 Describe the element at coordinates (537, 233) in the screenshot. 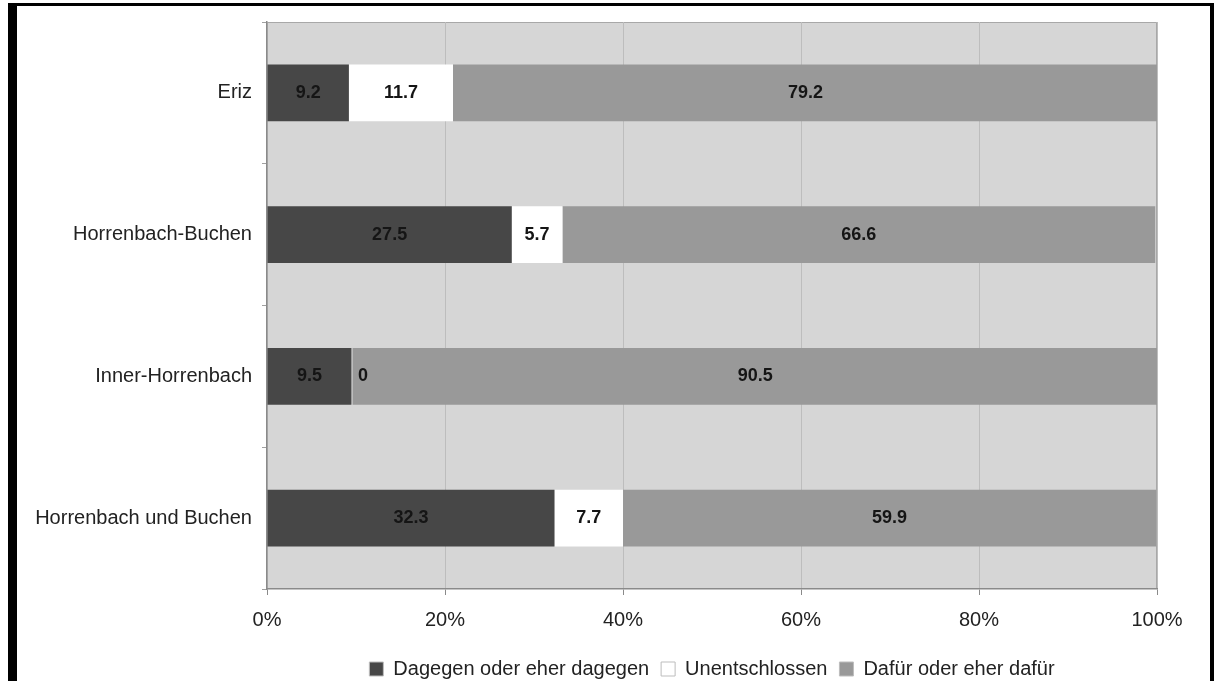

I see `data-label: 5.7` at that location.